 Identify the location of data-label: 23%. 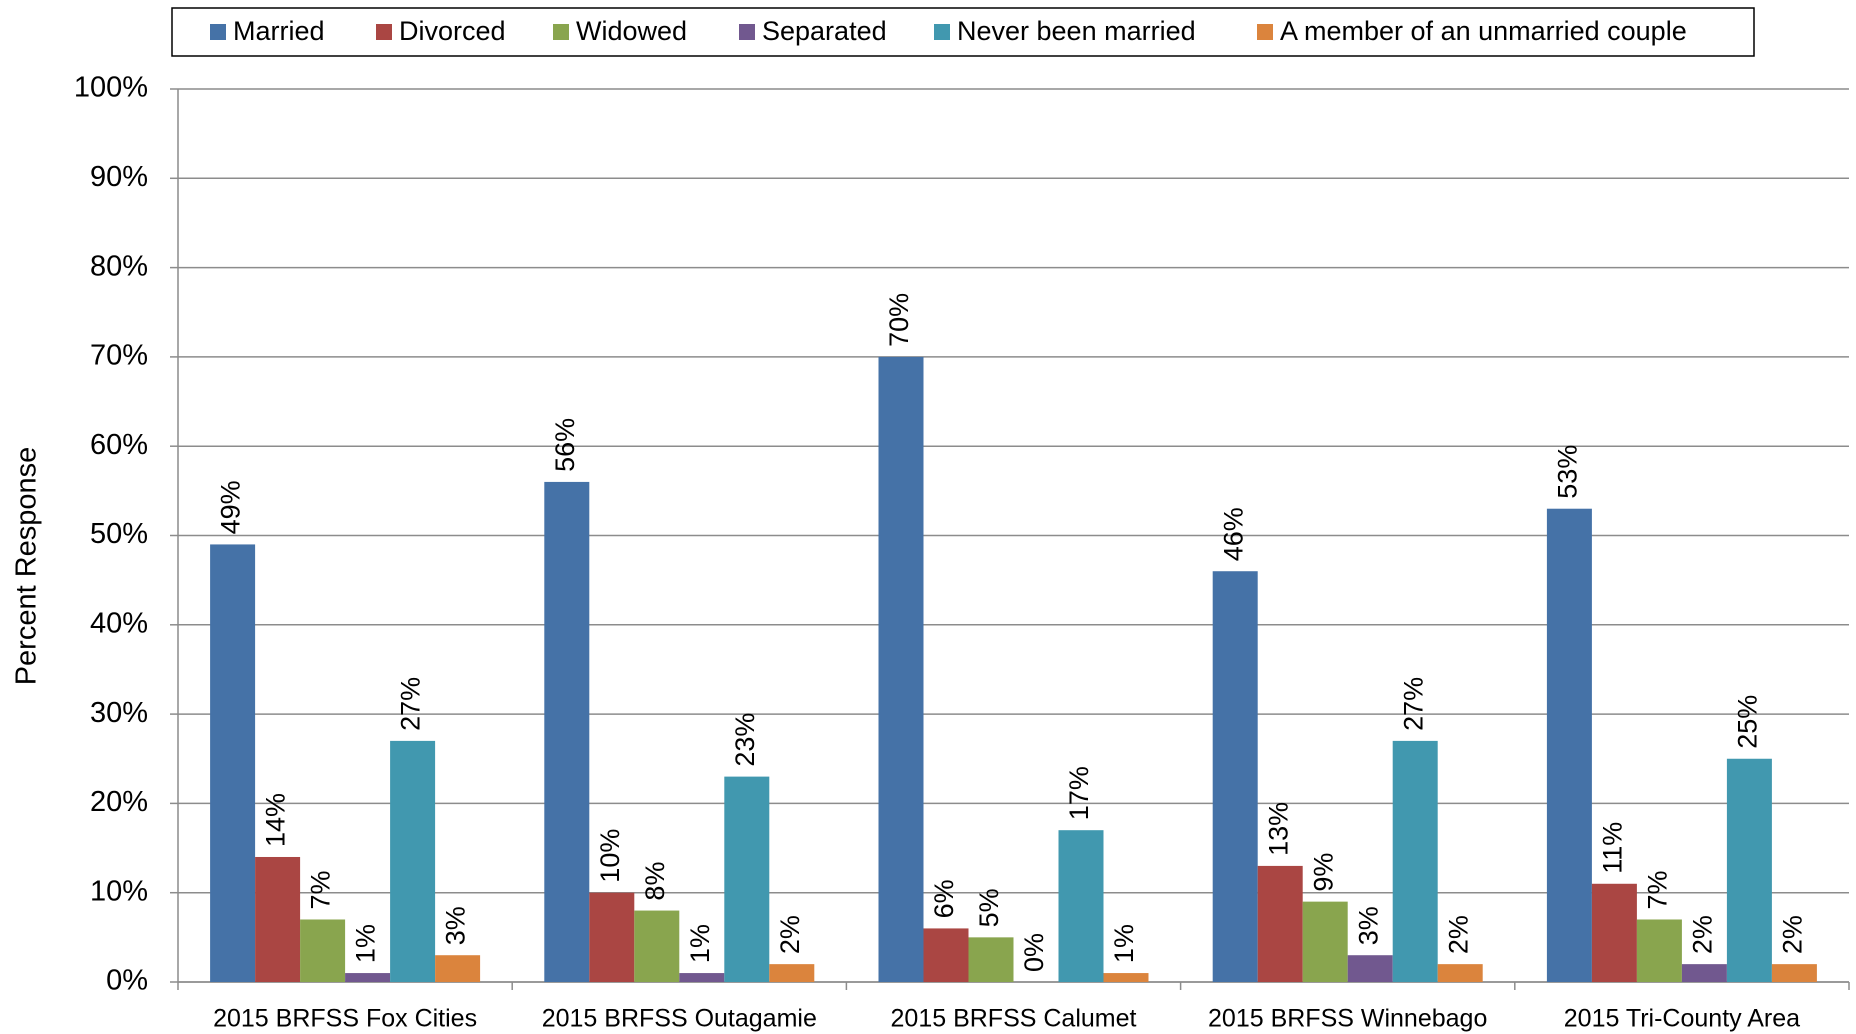
(745, 740).